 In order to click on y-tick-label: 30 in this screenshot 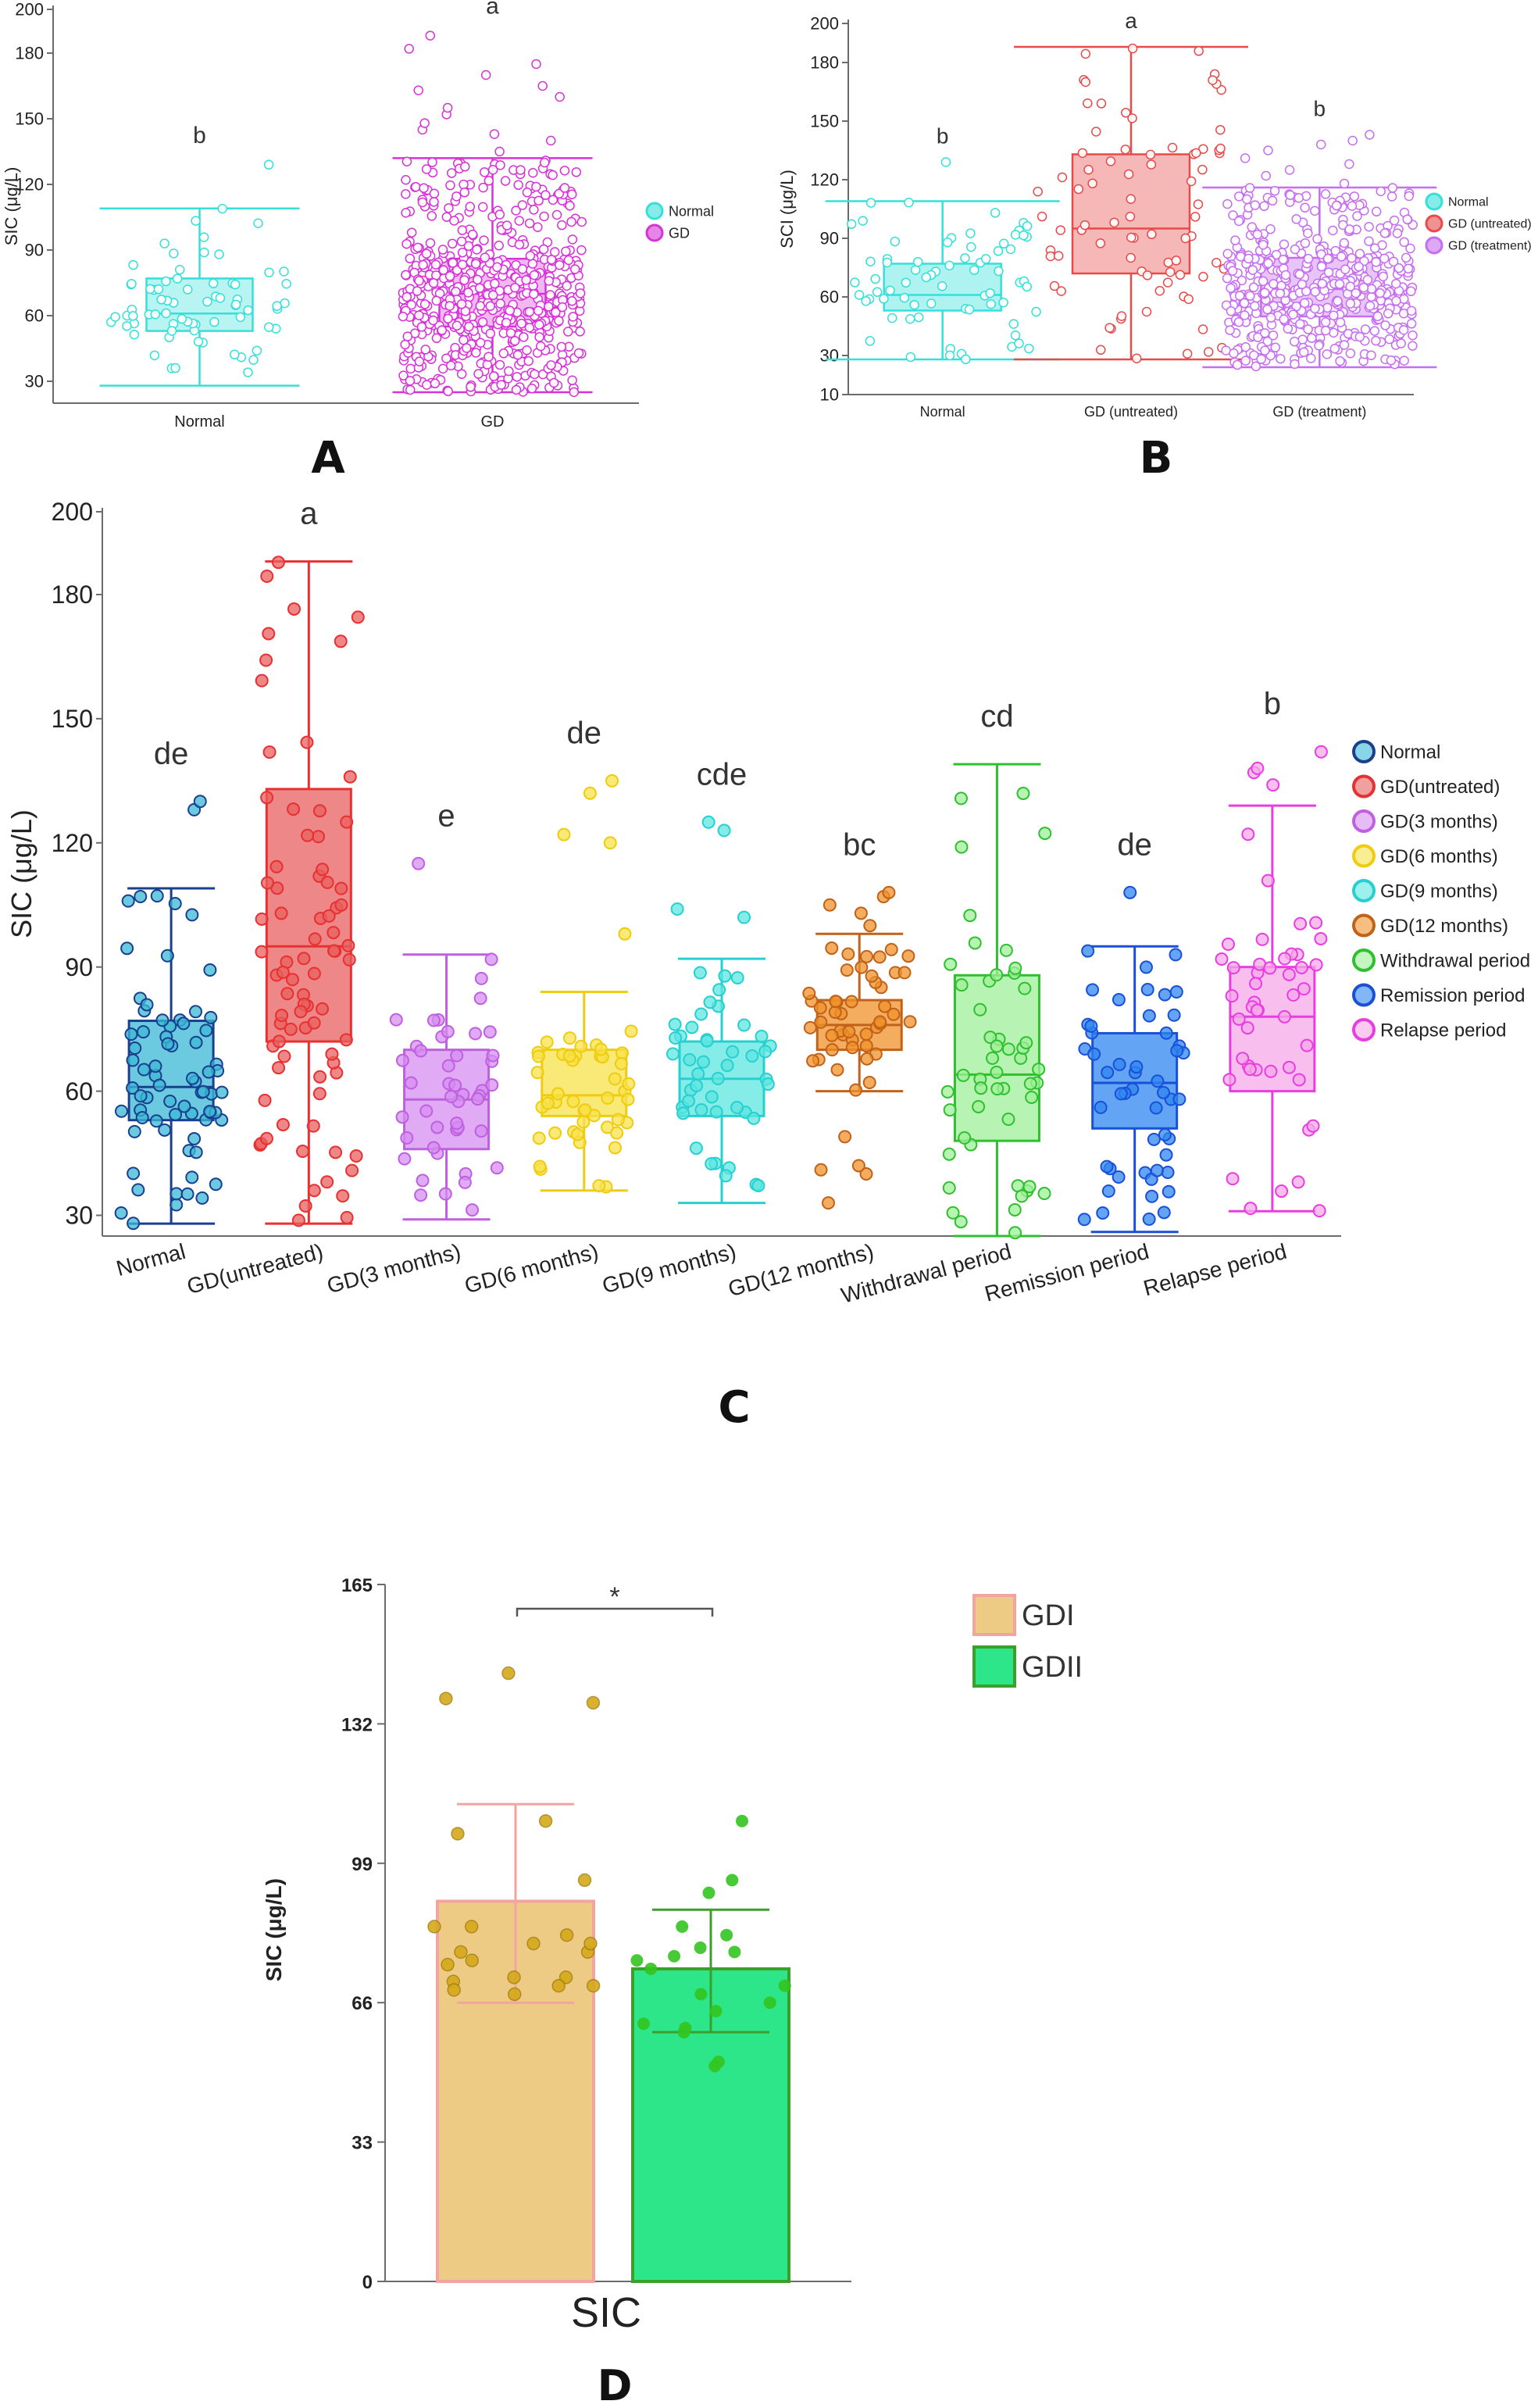, I will do `click(829, 356)`.